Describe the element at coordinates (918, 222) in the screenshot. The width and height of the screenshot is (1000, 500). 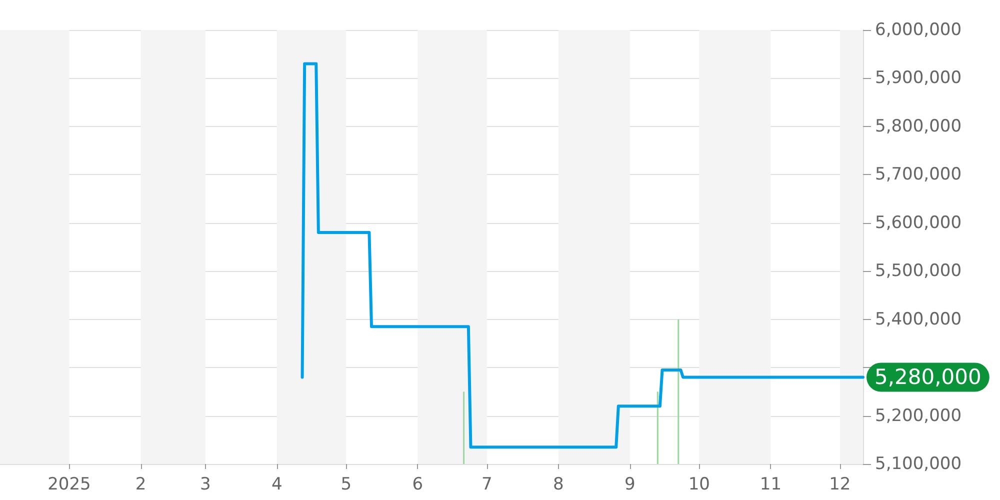
I see `y-tick-label: 5,600,000` at that location.